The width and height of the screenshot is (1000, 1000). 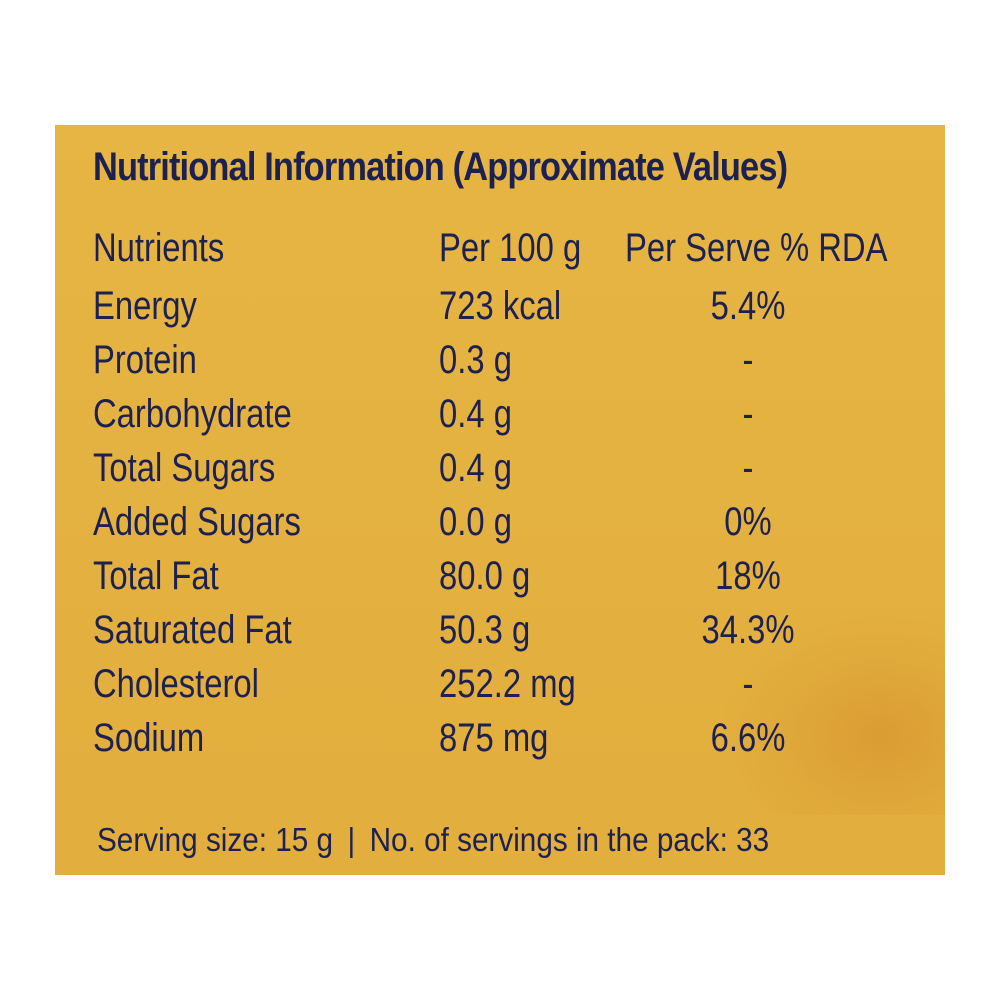 What do you see at coordinates (159, 248) in the screenshot?
I see `column-header-nutrients: Nutrients` at bounding box center [159, 248].